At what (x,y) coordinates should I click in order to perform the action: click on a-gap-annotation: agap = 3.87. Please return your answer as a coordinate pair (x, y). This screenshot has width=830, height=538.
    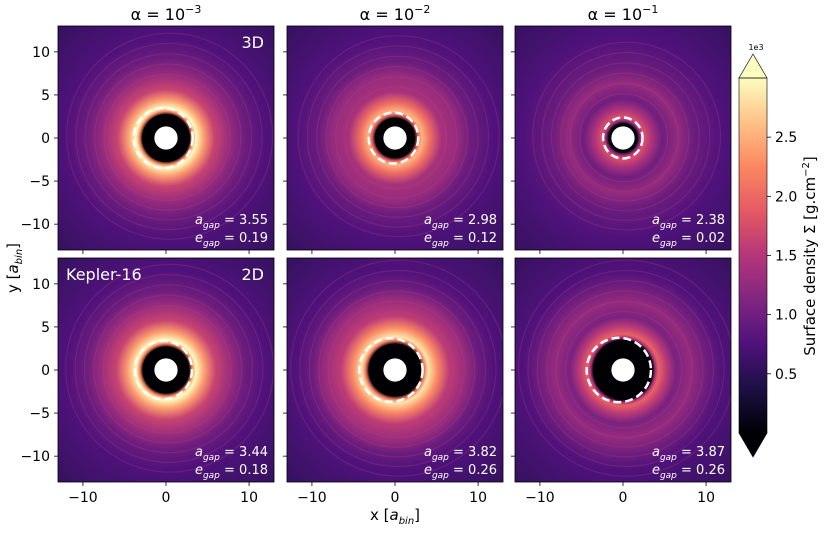
    Looking at the image, I should click on (688, 454).